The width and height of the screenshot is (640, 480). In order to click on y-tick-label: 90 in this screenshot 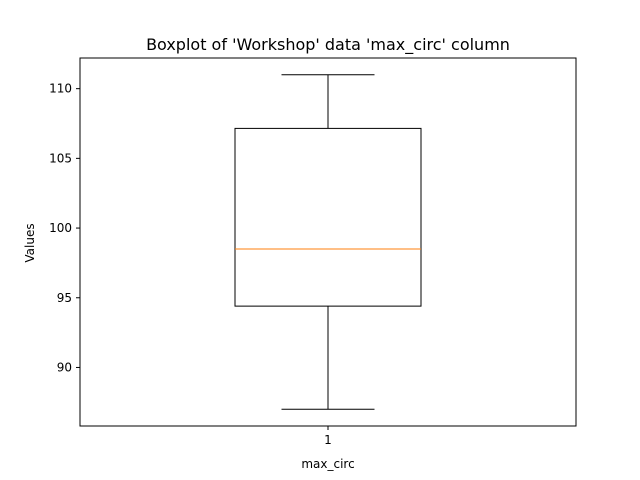, I will do `click(64, 367)`.